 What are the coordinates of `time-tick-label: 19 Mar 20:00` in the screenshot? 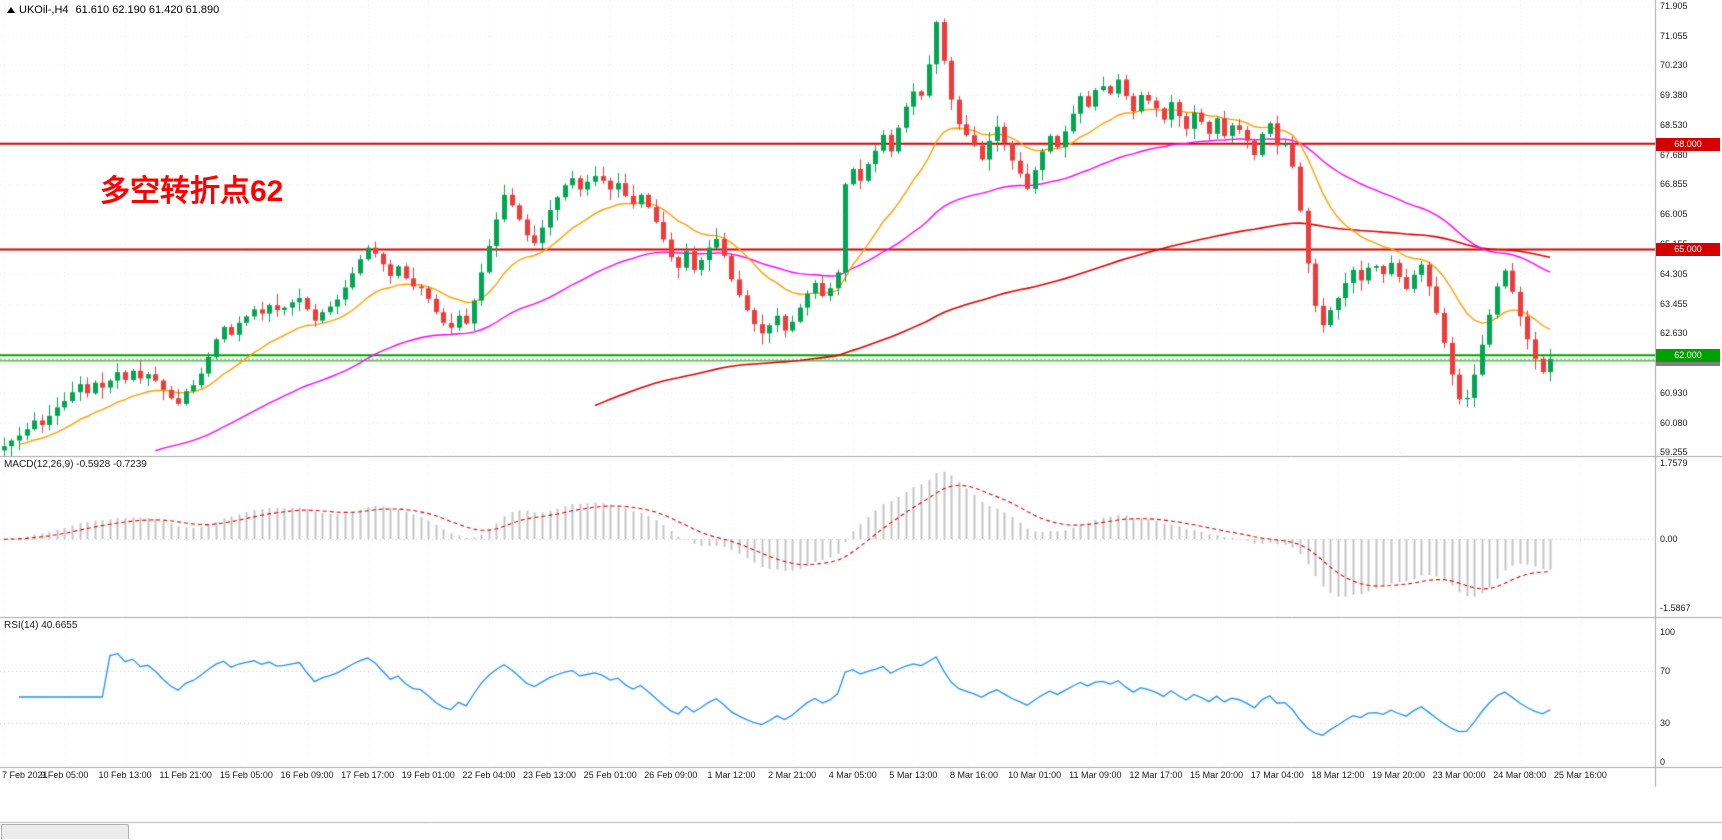 It's located at (1398, 775).